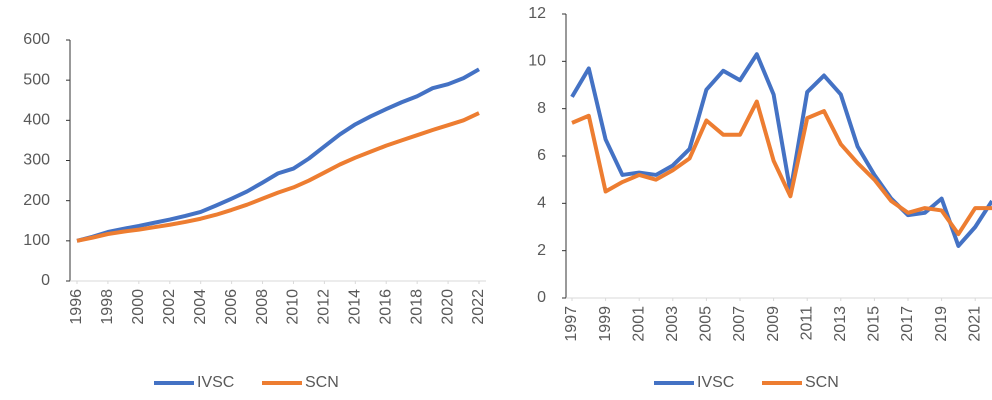 The height and width of the screenshot is (400, 992). What do you see at coordinates (541, 203) in the screenshot?
I see `y-tick-label: 4` at bounding box center [541, 203].